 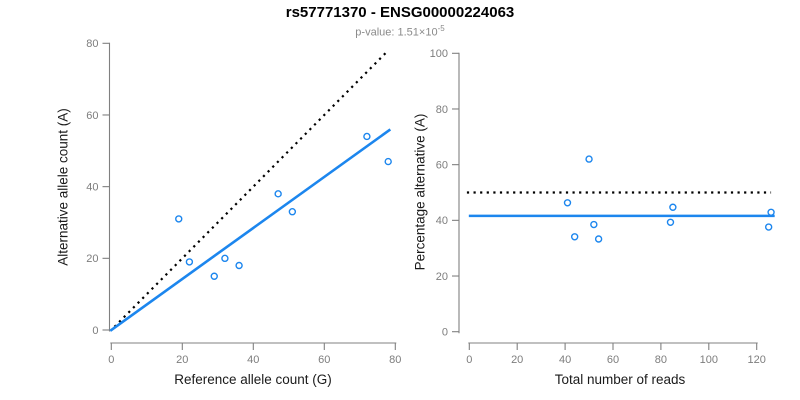 I want to click on y-axis-title-left: Alternative allele count (A), so click(x=63, y=187).